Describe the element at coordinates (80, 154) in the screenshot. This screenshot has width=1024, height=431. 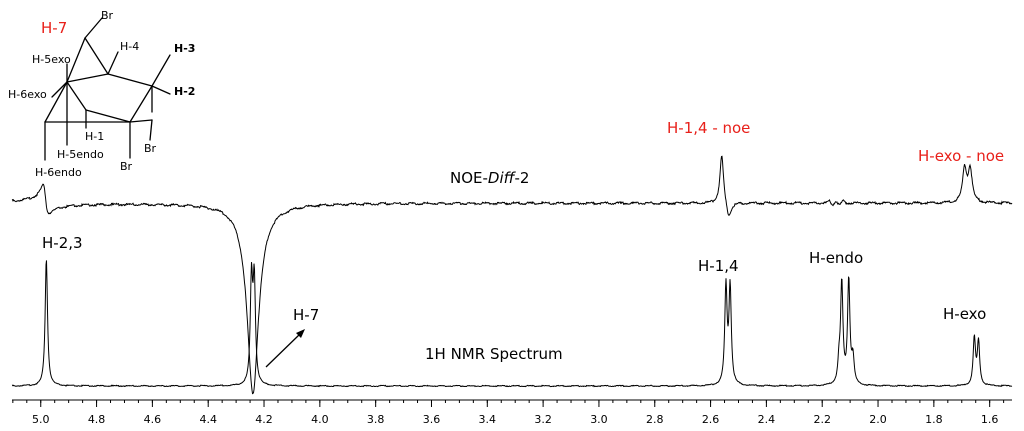
I see `h5endo-label: H-5endo` at that location.